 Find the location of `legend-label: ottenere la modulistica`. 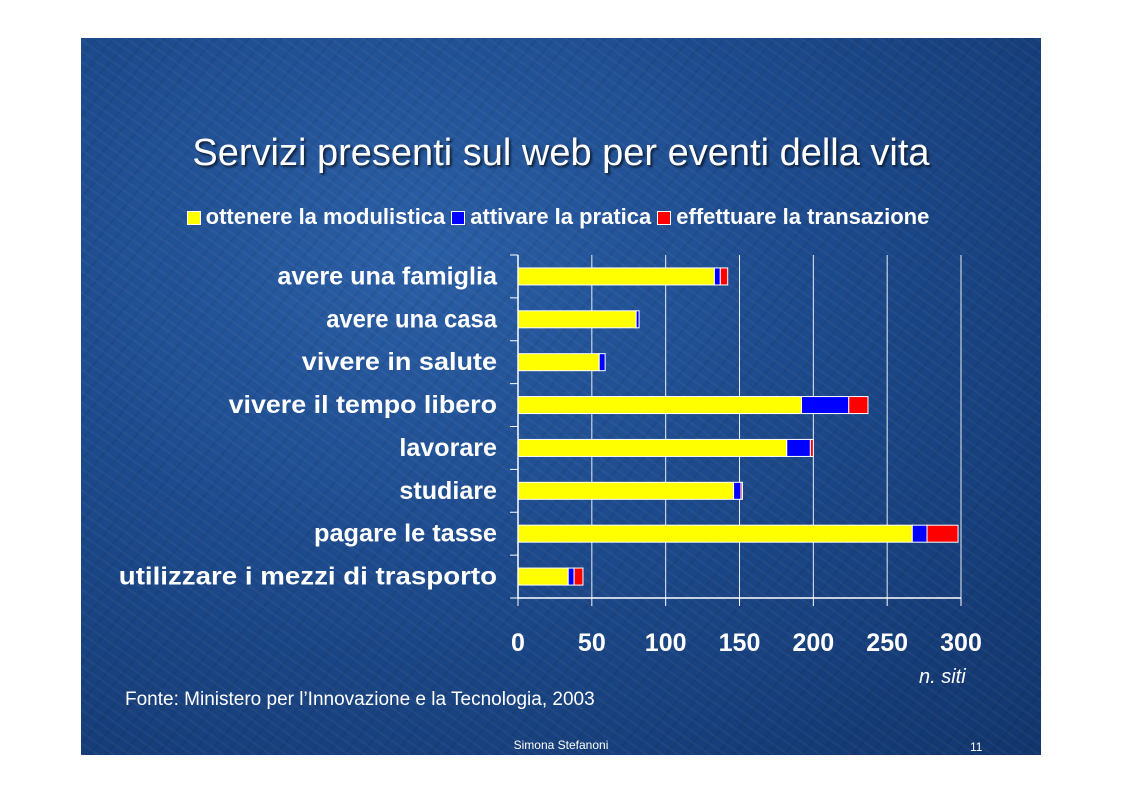

legend-label: ottenere la modulistica is located at coordinates (325, 216).